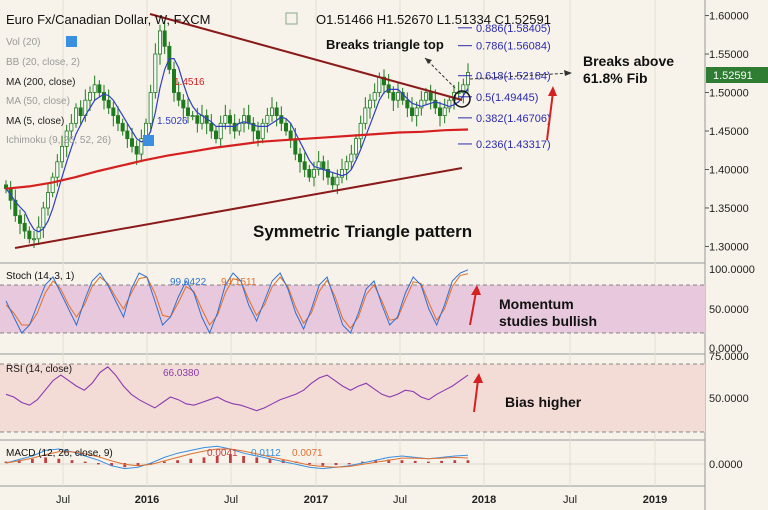  I want to click on fib-pointer-head, so click(568, 73).